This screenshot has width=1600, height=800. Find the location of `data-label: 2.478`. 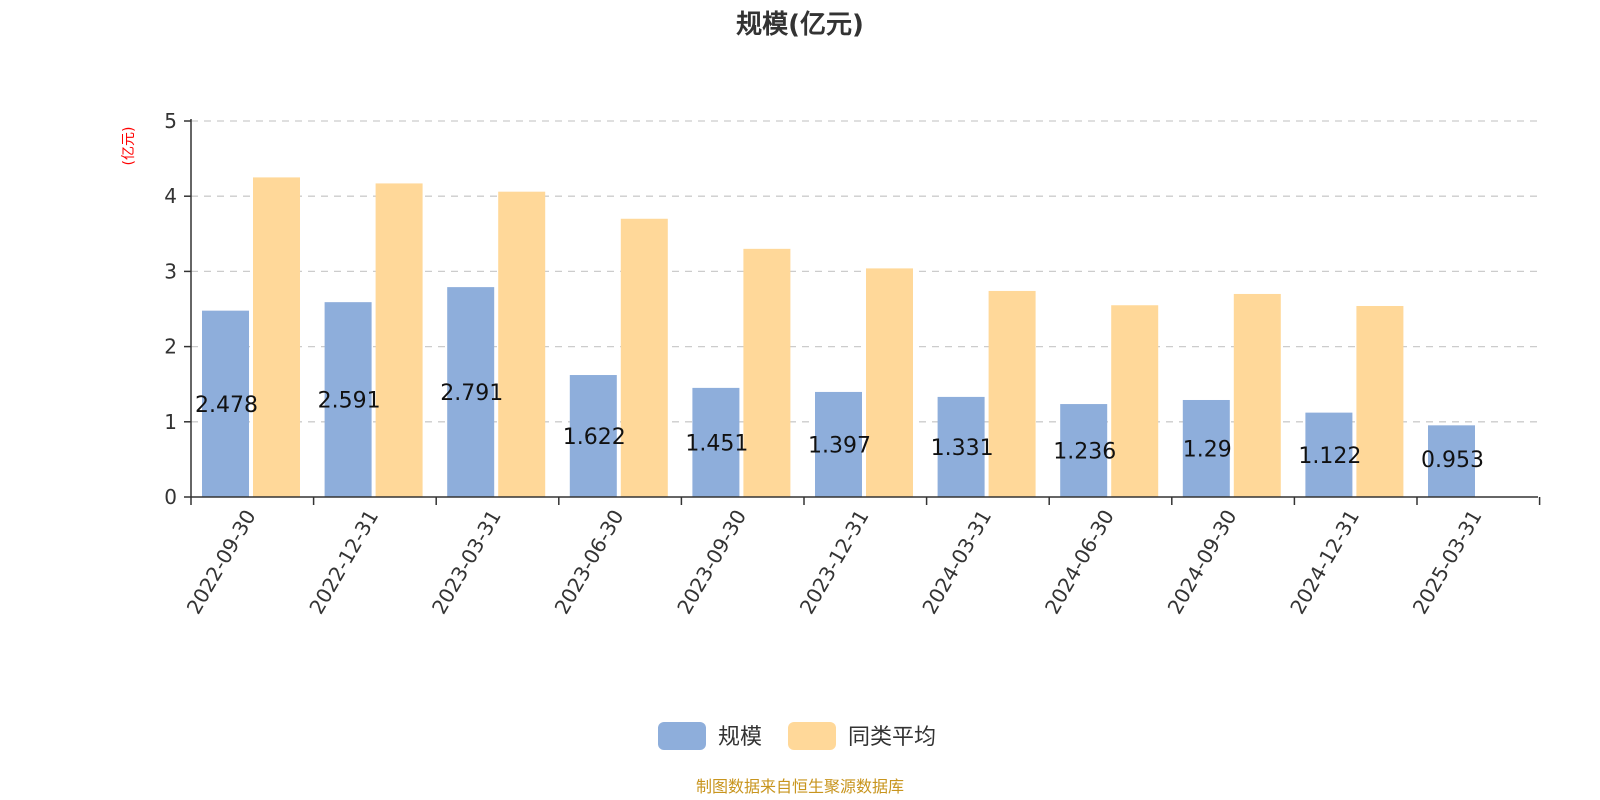

data-label: 2.478 is located at coordinates (226, 405).